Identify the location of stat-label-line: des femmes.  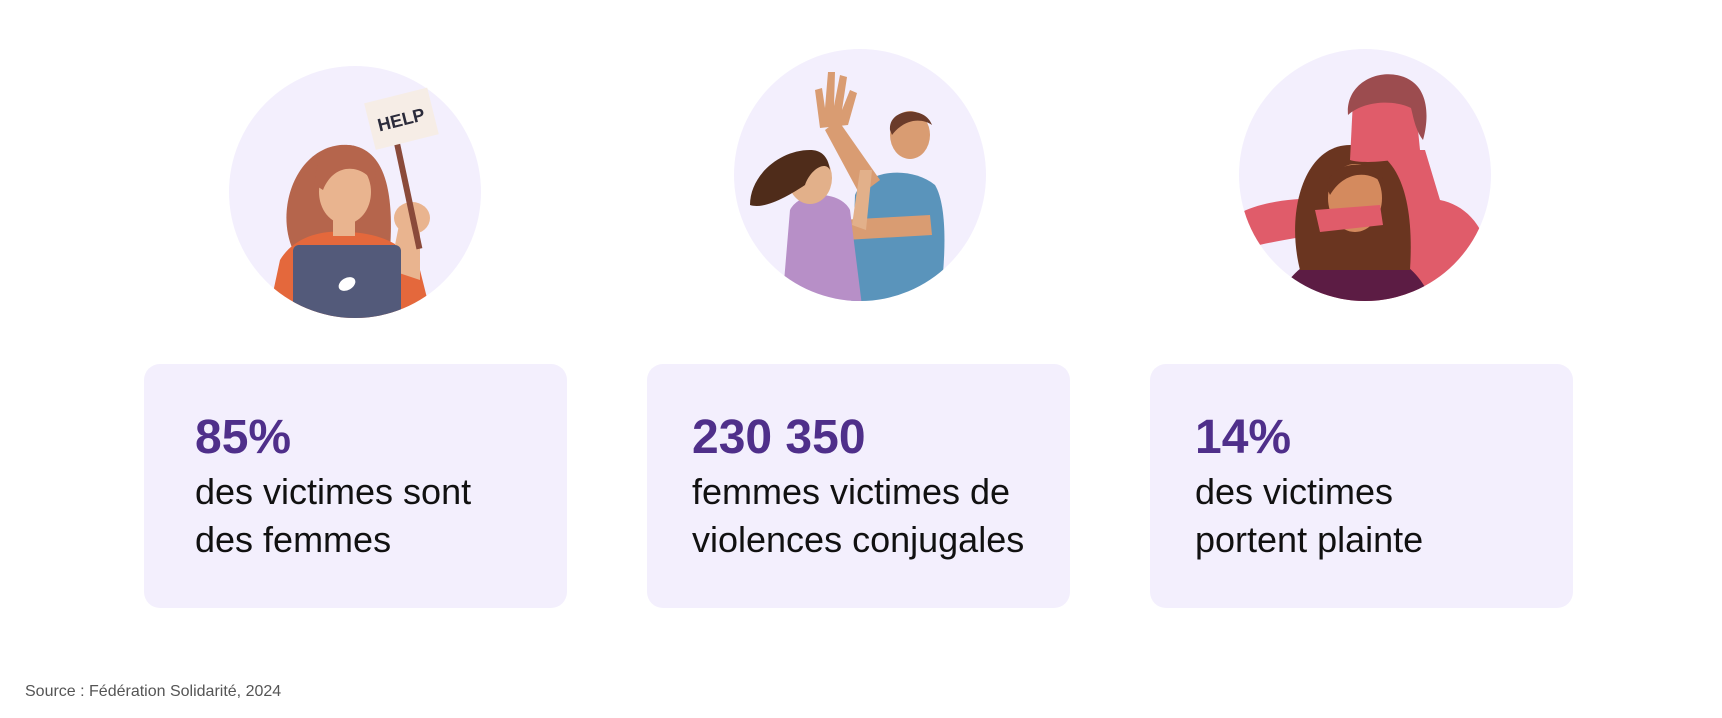
(293, 539).